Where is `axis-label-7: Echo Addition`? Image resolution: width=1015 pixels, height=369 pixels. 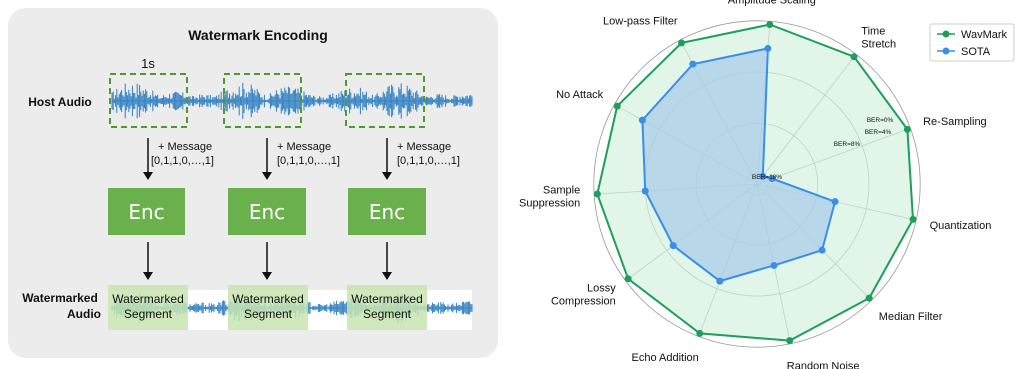
axis-label-7: Echo Addition is located at coordinates (665, 358).